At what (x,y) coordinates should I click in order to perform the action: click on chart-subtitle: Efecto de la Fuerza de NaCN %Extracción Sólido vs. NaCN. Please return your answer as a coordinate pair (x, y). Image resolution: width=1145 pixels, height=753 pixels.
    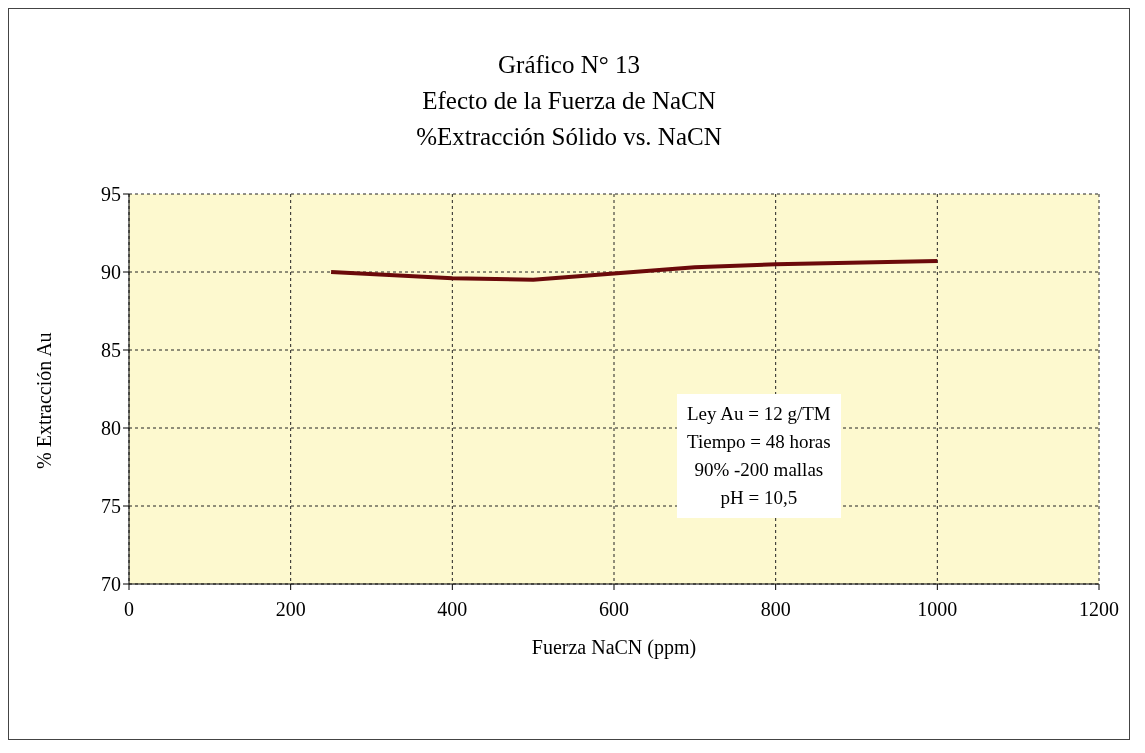
    Looking at the image, I should click on (569, 119).